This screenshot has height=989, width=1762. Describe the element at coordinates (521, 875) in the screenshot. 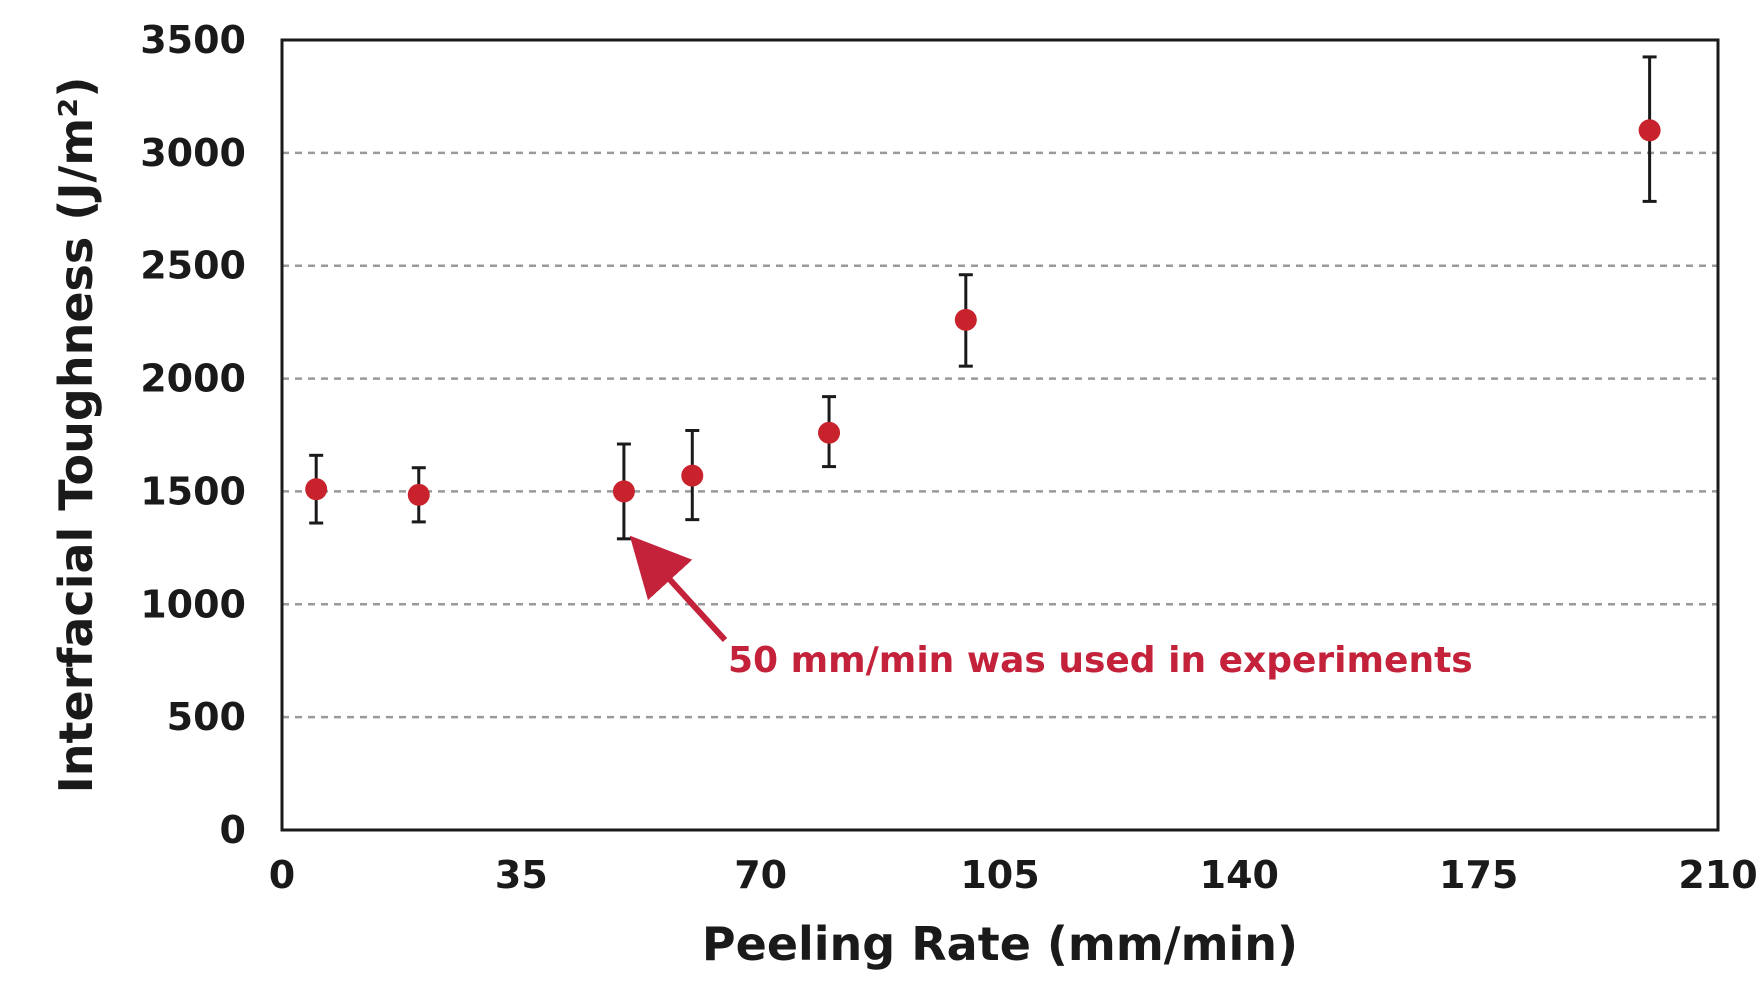

I see `x-tick-label: 35` at that location.